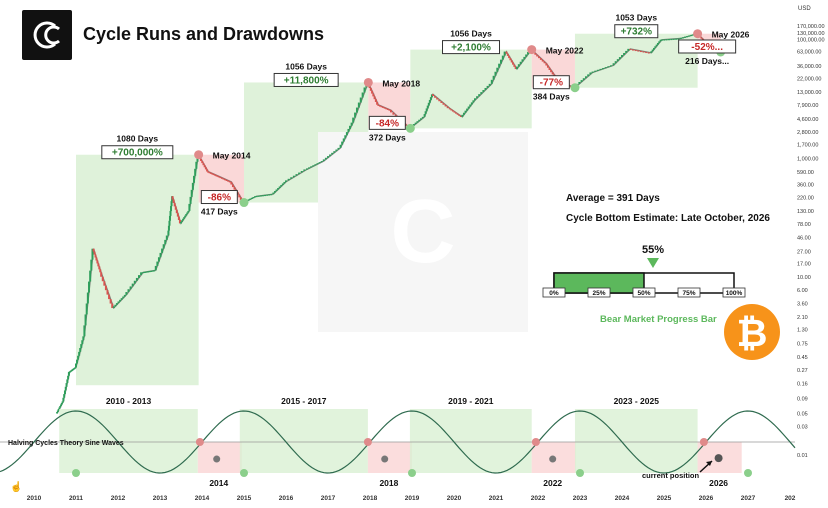  Describe the element at coordinates (34, 498) in the screenshot. I see `x-tick-label: 2010` at that location.